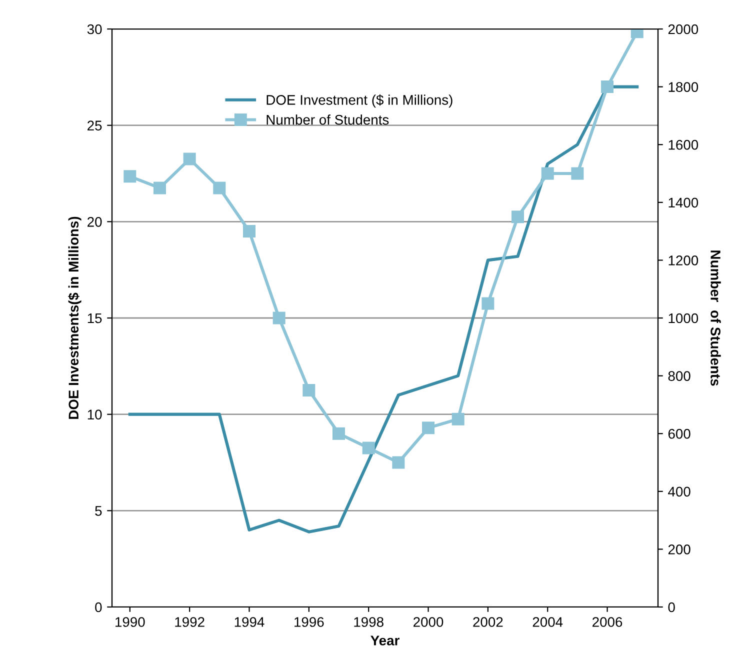 This screenshot has width=735, height=672. Describe the element at coordinates (249, 622) in the screenshot. I see `x-tick-label: 1994` at that location.